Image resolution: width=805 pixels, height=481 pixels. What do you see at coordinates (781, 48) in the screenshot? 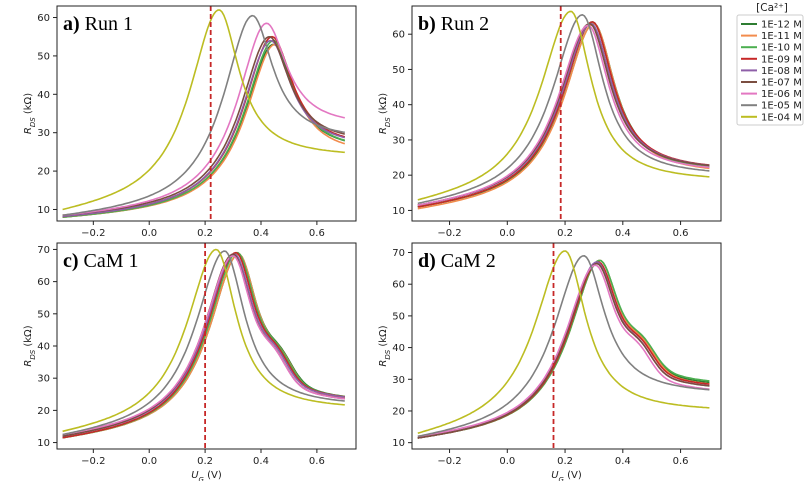
I see `legend-label: 1E-10 M` at bounding box center [781, 48].